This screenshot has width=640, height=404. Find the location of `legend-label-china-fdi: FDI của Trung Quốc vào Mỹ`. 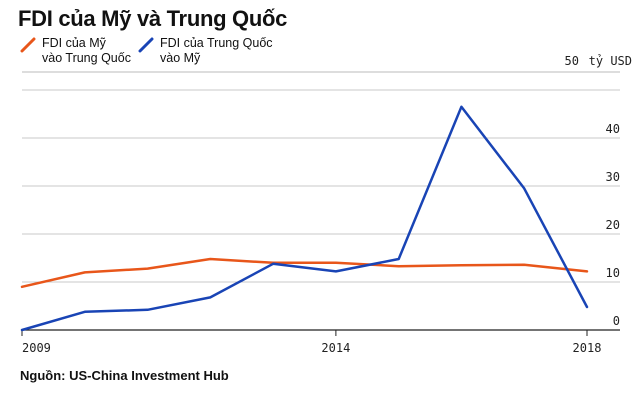

legend-label-china-fdi: FDI của Trung Quốc vào Mỹ is located at coordinates (216, 50).